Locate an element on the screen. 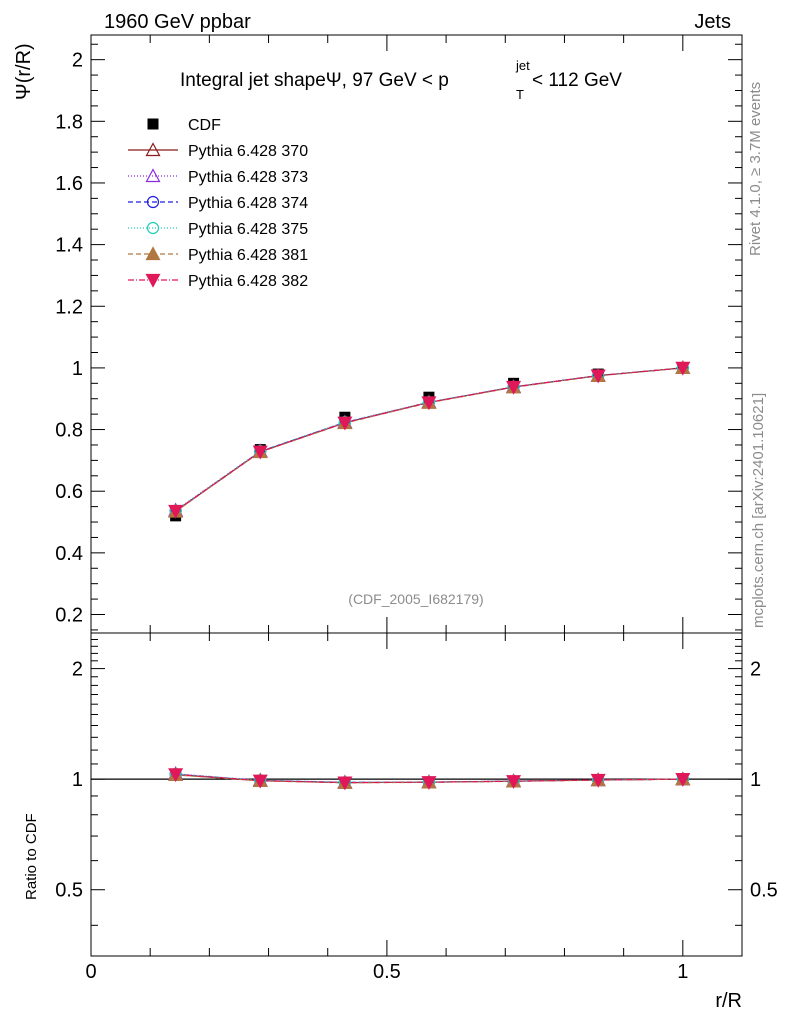 The height and width of the screenshot is (1024, 786). title-sup: jet is located at coordinates (522, 65).